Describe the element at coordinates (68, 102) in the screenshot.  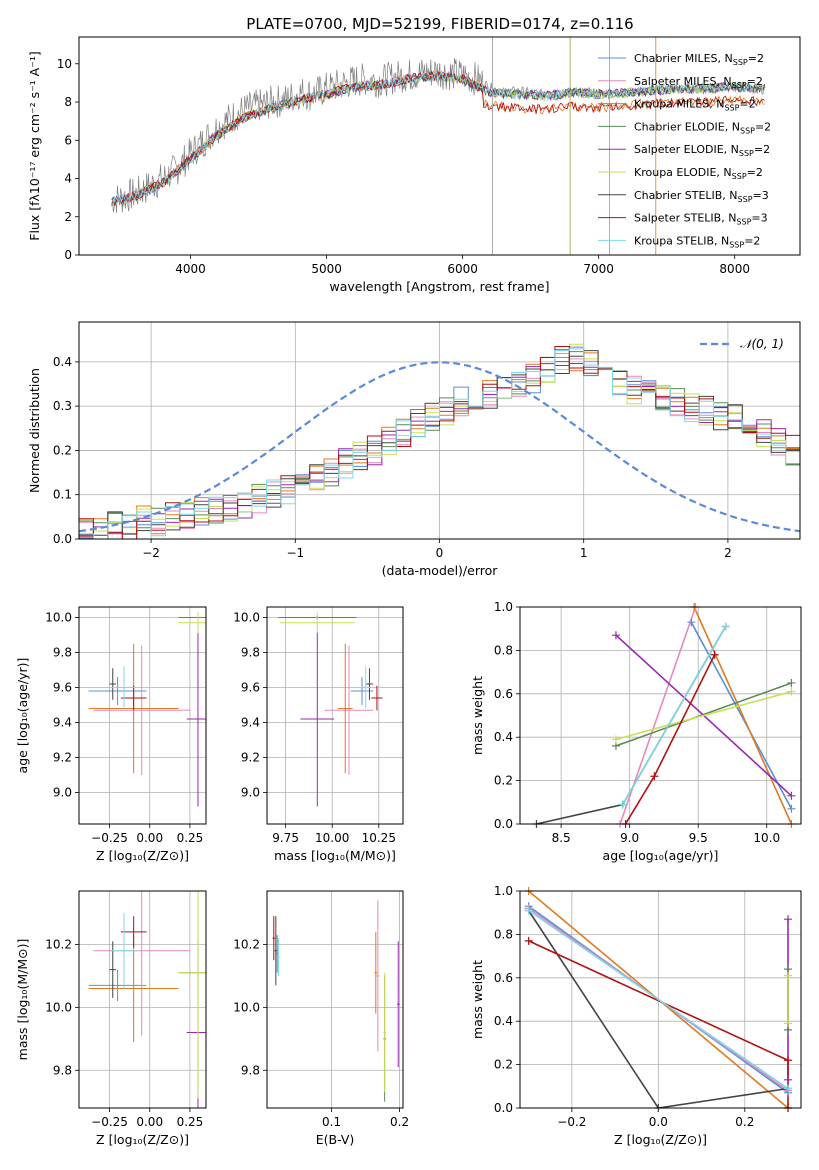
I see `y-tick-label: 8` at that location.